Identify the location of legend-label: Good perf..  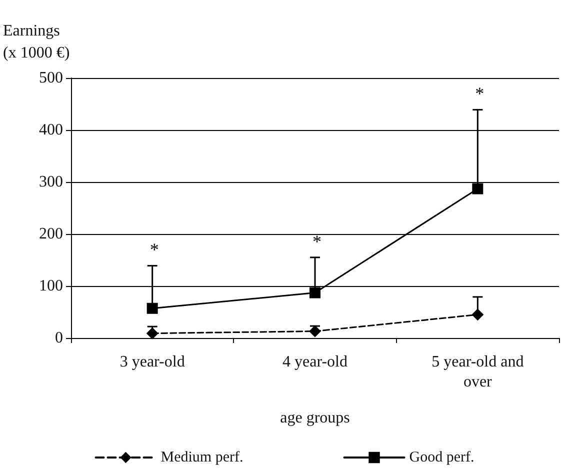
(441, 458).